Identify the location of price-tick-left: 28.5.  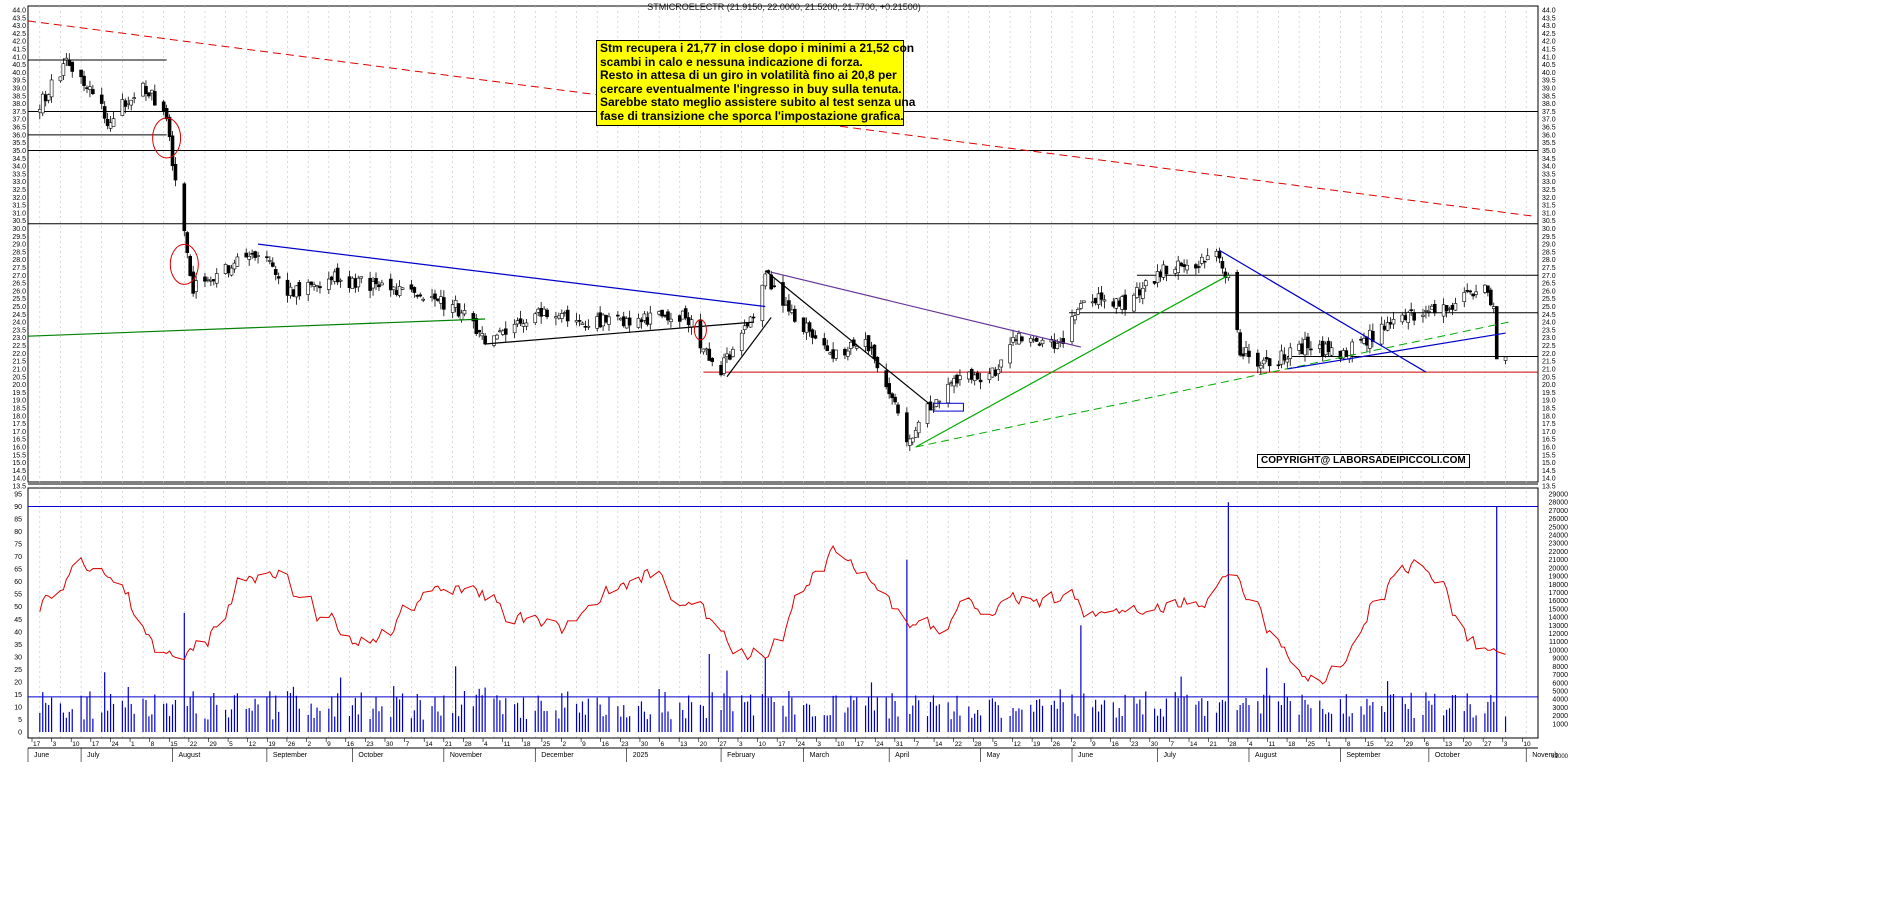
(19, 252).